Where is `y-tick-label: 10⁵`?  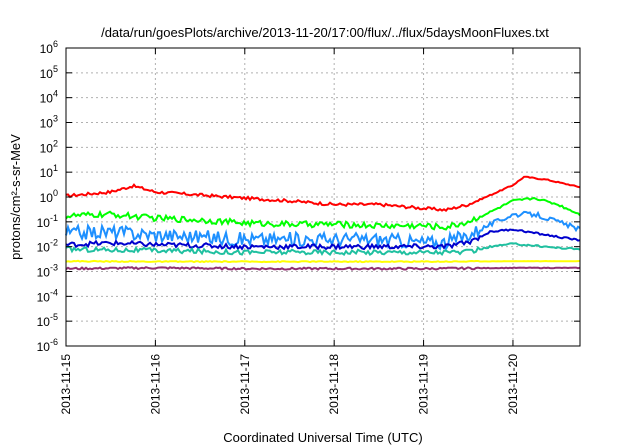 y-tick-label: 10⁵ is located at coordinates (49, 72).